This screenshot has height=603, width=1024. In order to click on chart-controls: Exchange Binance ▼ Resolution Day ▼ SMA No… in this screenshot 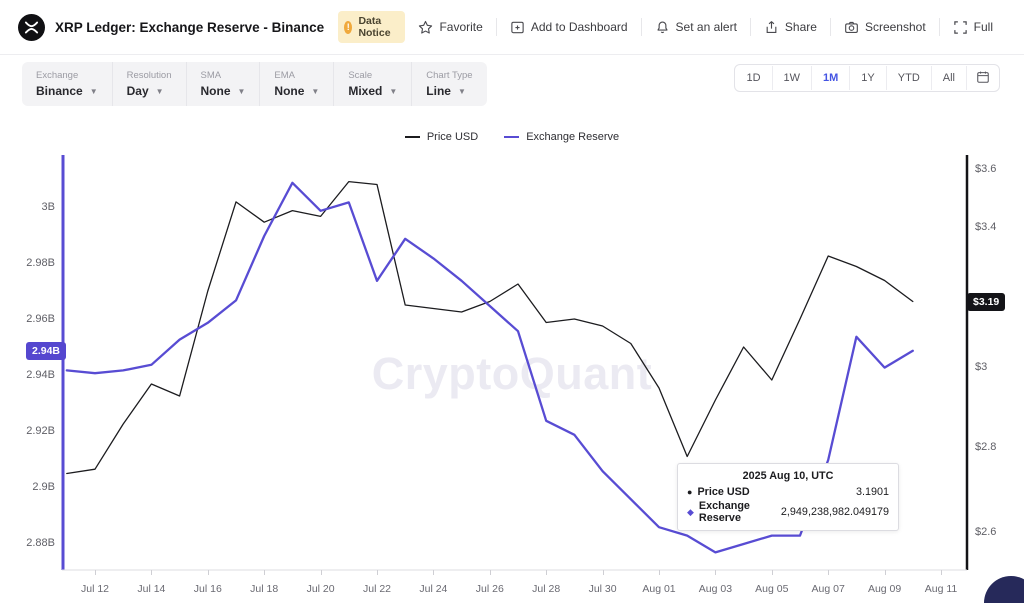, I will do `click(254, 84)`.